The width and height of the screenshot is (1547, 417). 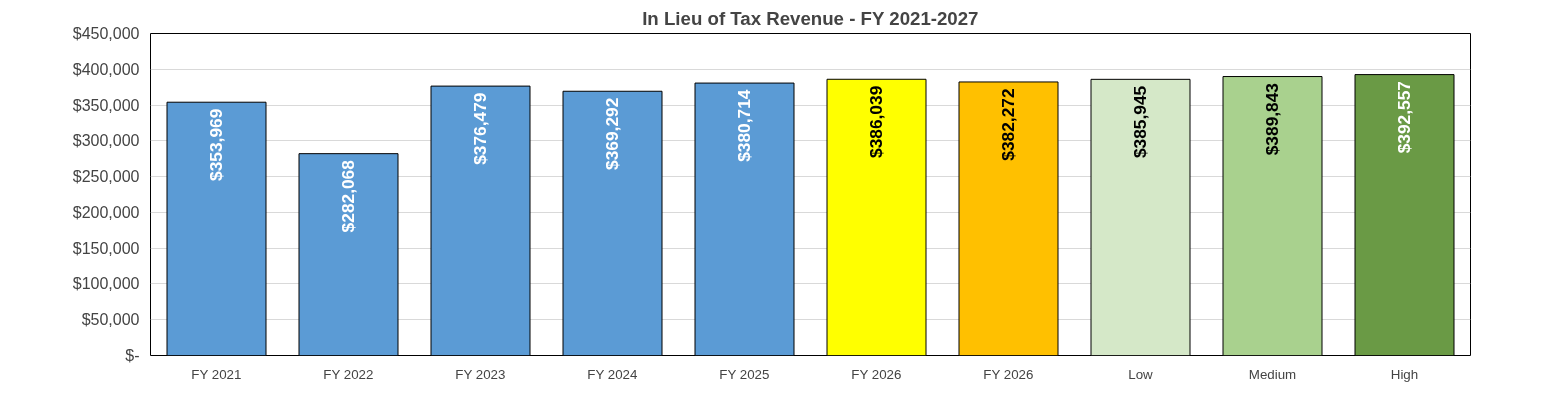 I want to click on data-label: $386,039, so click(x=876, y=121).